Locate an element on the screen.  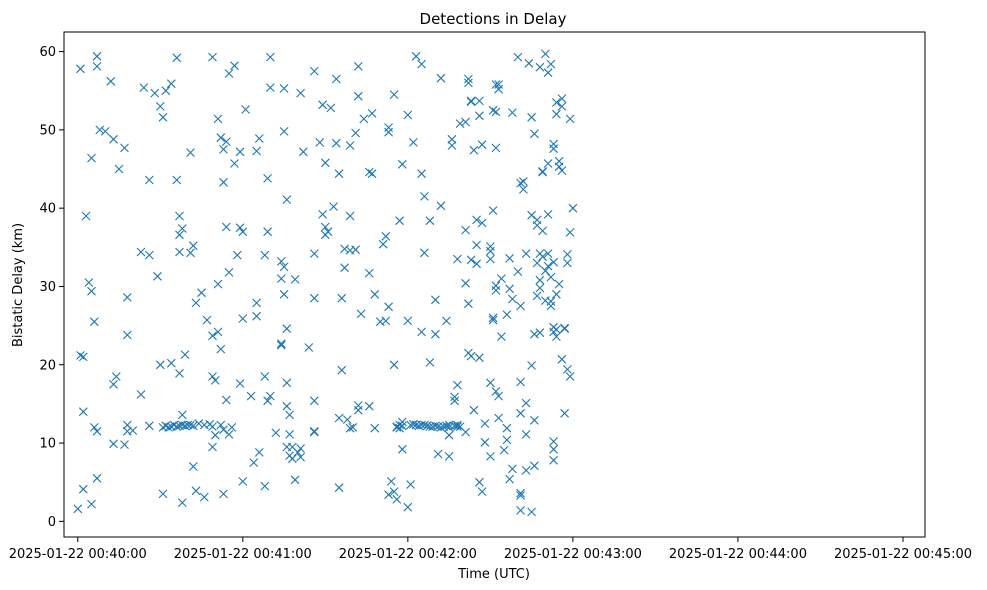
x-tick-label: 2025-01-22 00:41:00 is located at coordinates (243, 554).